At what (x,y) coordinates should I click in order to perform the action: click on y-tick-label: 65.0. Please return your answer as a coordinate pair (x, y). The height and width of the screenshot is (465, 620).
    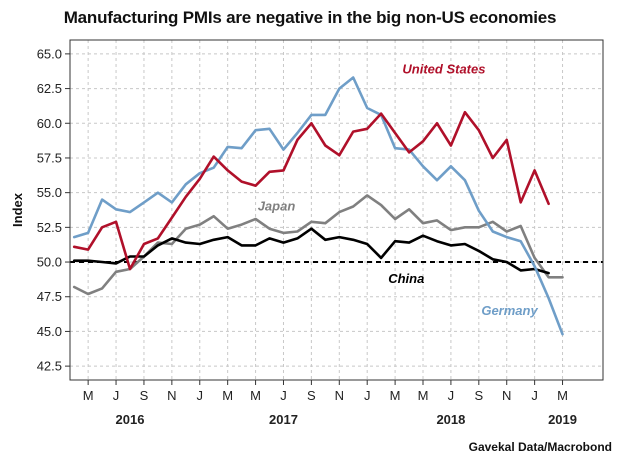
    Looking at the image, I should click on (49, 53).